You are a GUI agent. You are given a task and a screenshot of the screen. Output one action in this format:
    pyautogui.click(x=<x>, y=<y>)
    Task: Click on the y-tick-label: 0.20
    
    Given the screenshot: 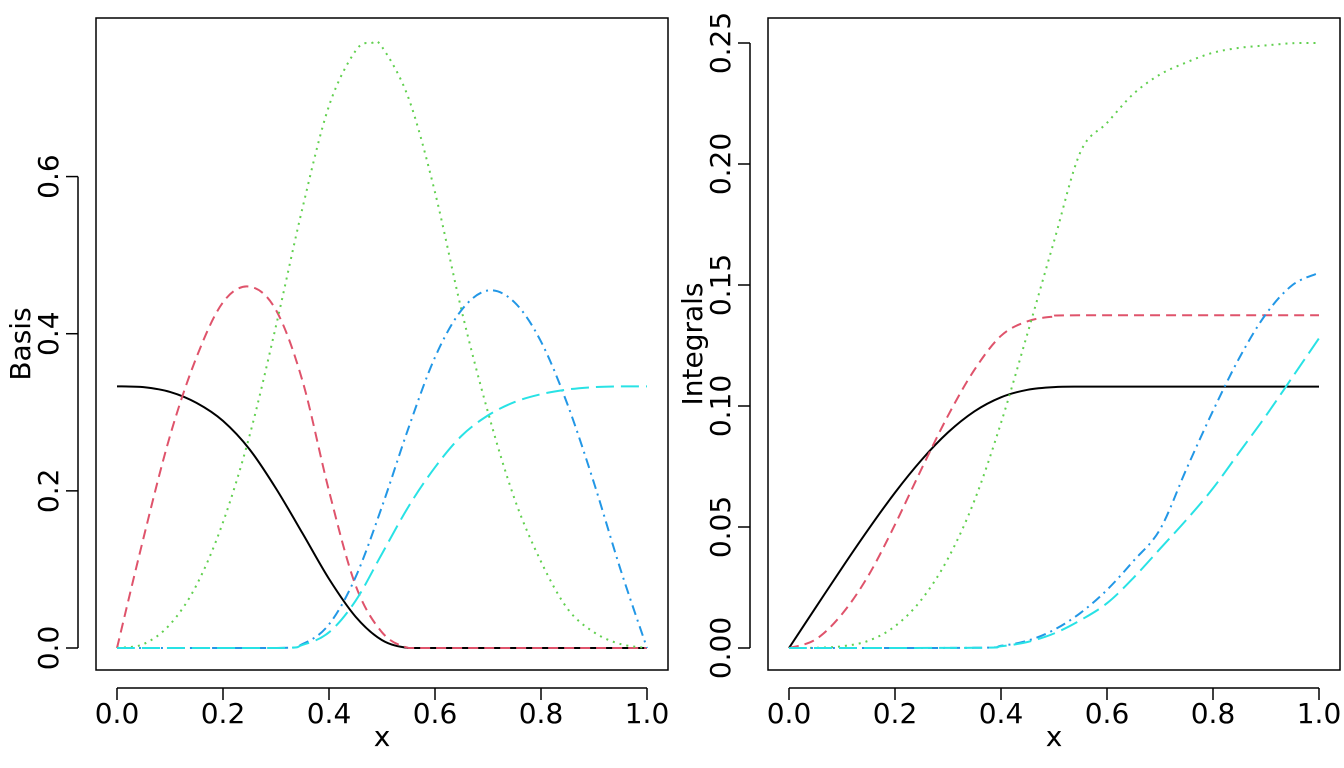 What is the action you would take?
    pyautogui.click(x=720, y=164)
    